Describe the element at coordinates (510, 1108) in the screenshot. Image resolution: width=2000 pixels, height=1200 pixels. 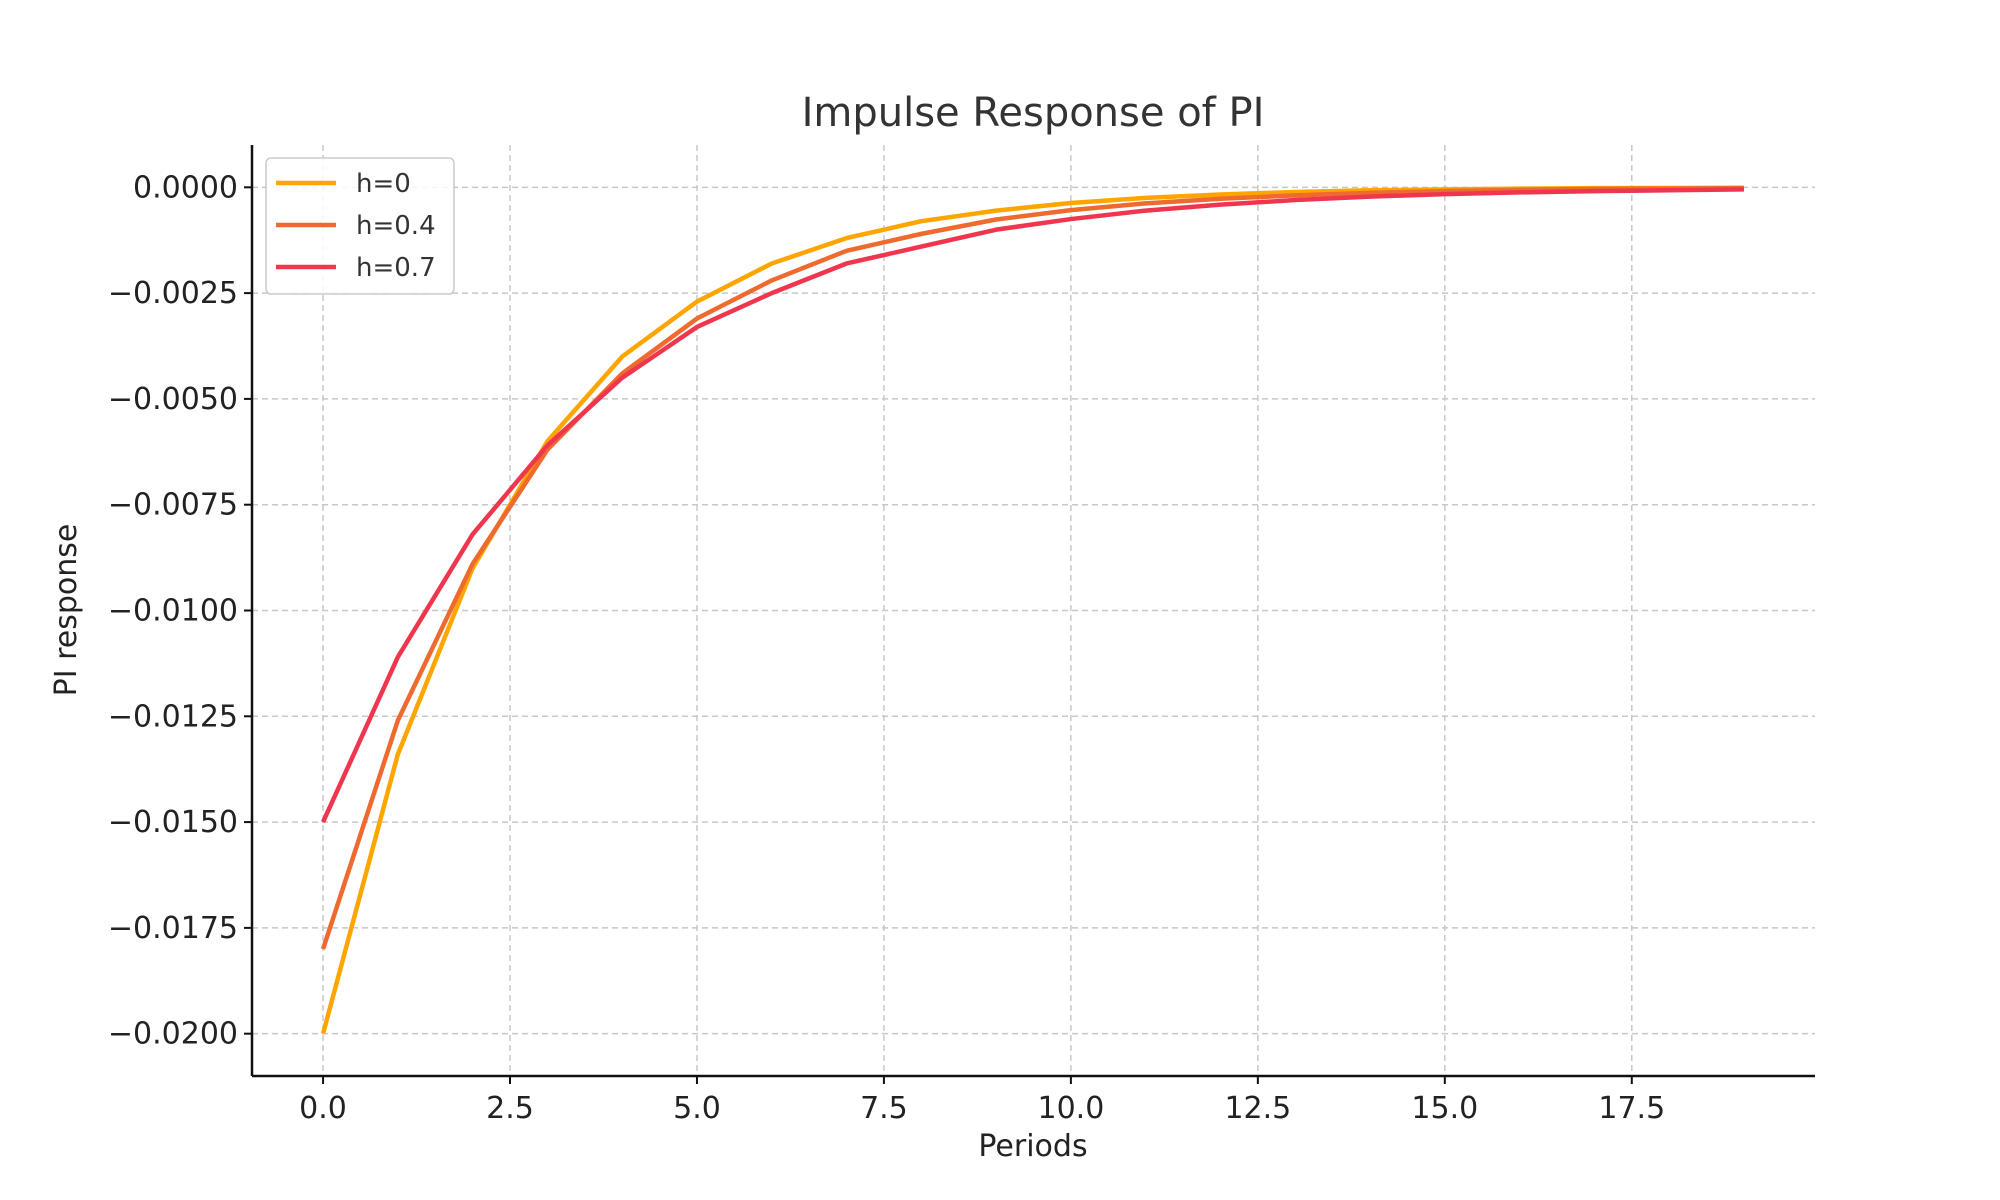
I see `x-tick-label: 2.5` at that location.